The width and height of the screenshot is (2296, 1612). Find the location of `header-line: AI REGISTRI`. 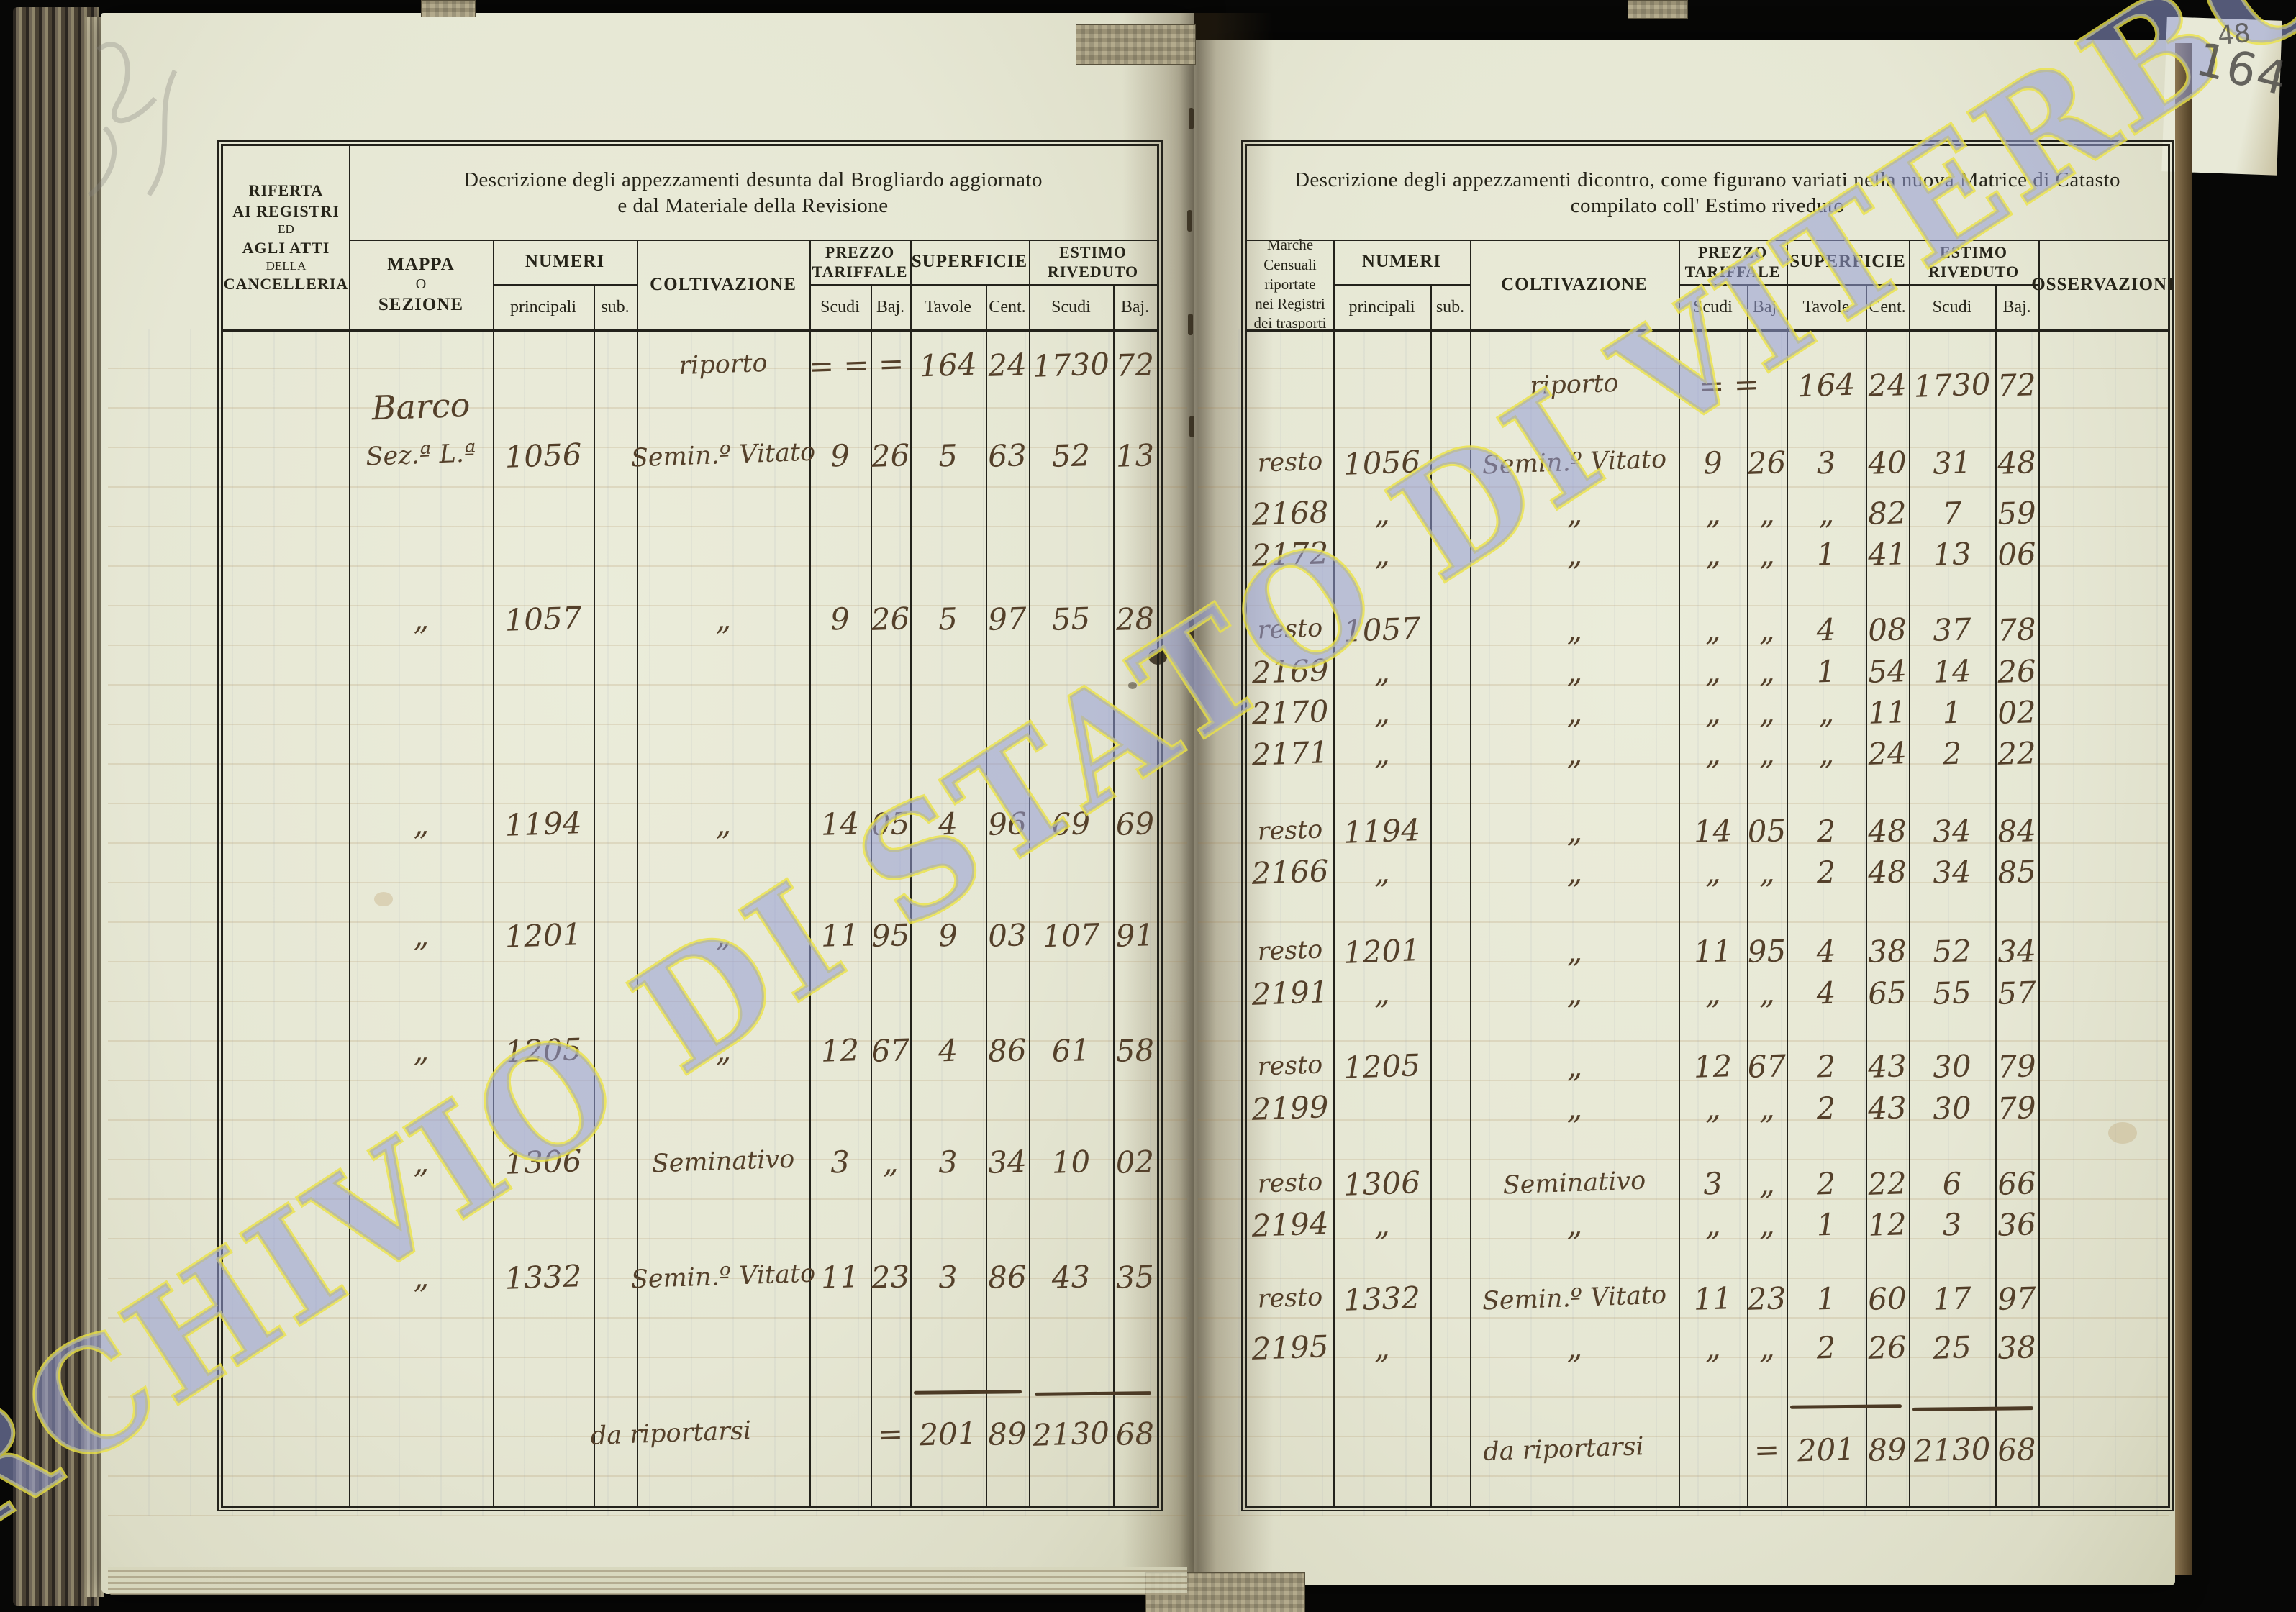

header-line: AI REGISTRI is located at coordinates (286, 211).